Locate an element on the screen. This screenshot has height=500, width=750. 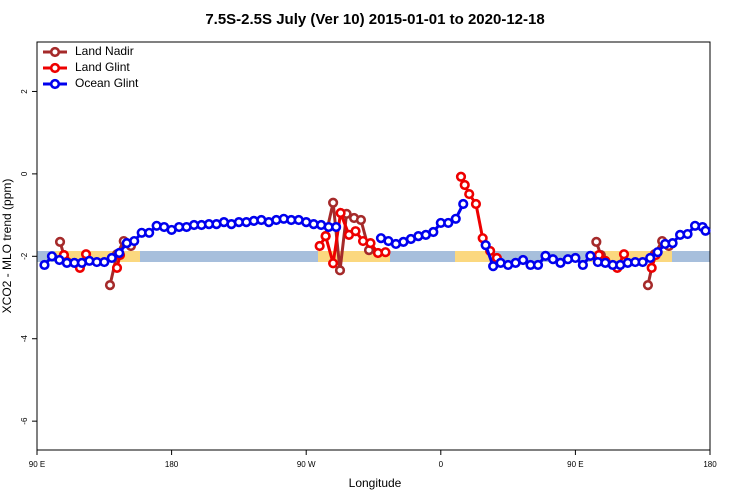
x-axis-label: Longitude is located at coordinates (375, 483).